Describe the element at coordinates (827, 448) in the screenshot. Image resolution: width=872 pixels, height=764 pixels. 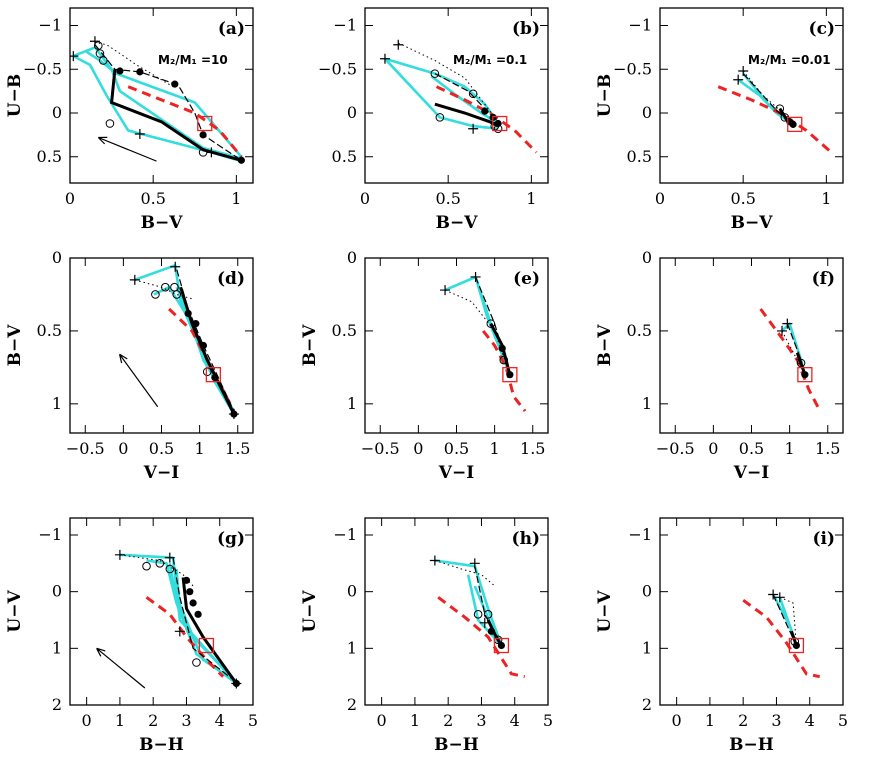
I see `x-tick-label: 1.5` at that location.